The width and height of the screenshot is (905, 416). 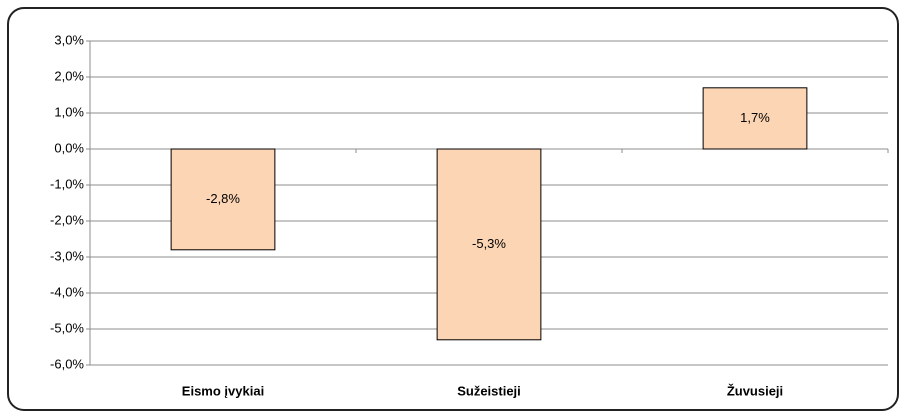 I want to click on data-label: -5,3%, so click(x=489, y=243).